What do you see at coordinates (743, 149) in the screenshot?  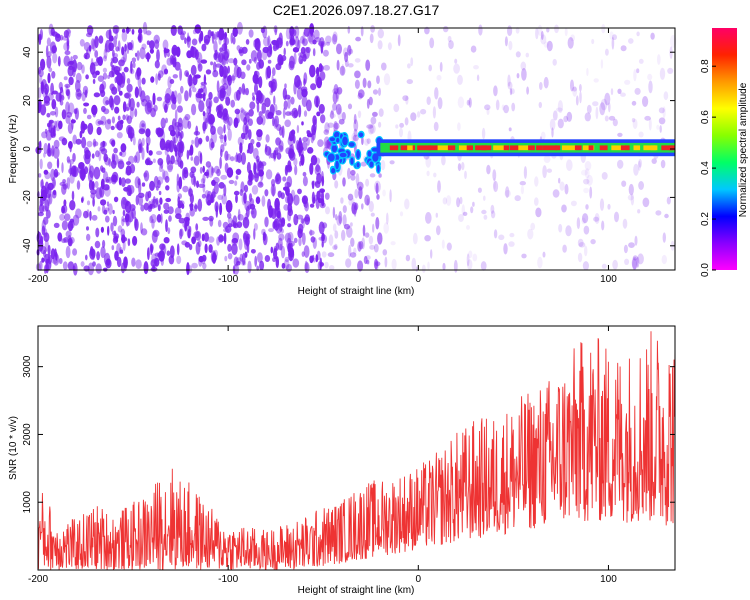 I see `colorbar-label: Normalized spectral amplitude` at bounding box center [743, 149].